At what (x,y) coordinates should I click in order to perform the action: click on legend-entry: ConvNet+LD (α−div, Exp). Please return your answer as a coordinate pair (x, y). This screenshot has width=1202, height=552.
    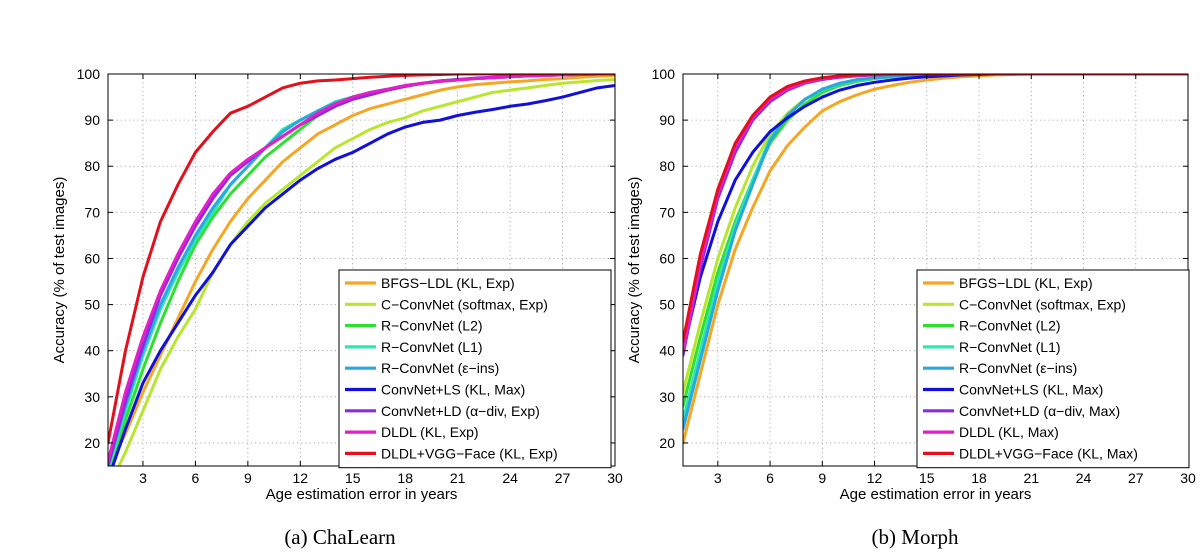
    Looking at the image, I should click on (460, 411).